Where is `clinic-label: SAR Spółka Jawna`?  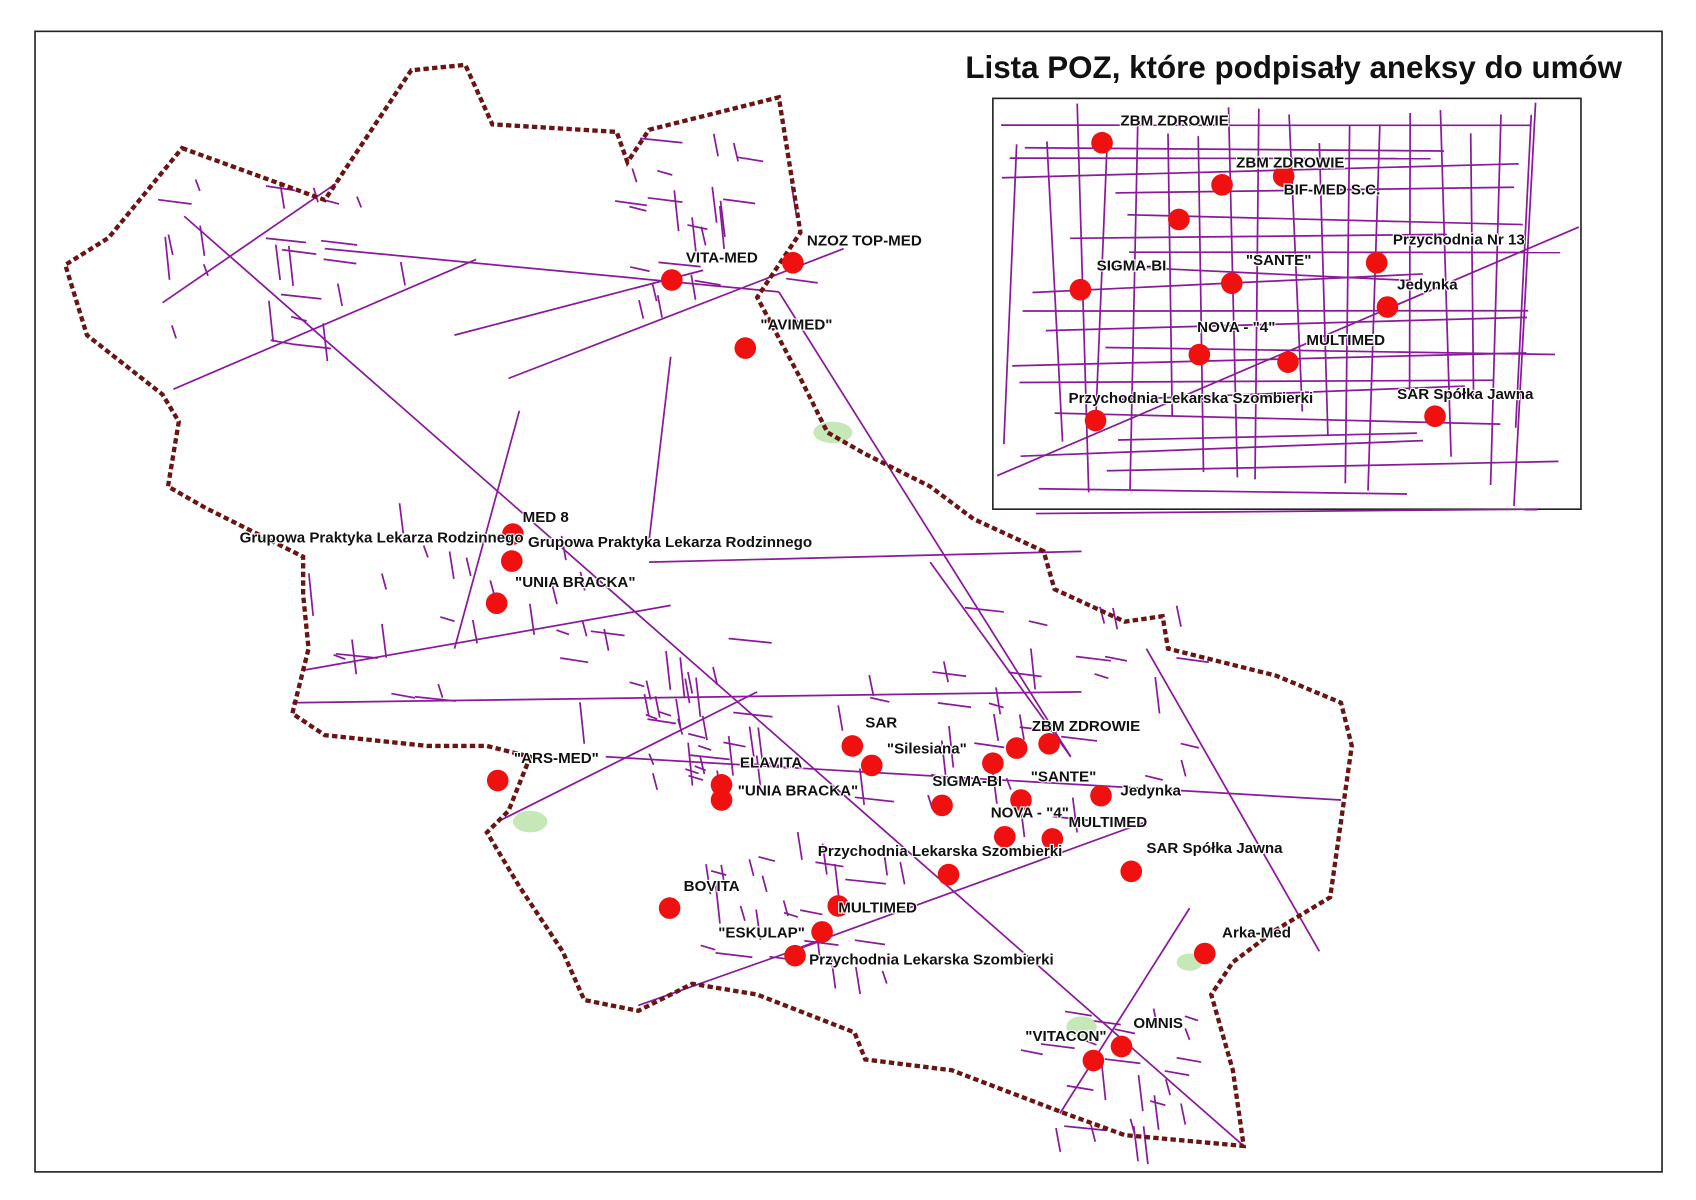 clinic-label: SAR Spółka Jawna is located at coordinates (1465, 394).